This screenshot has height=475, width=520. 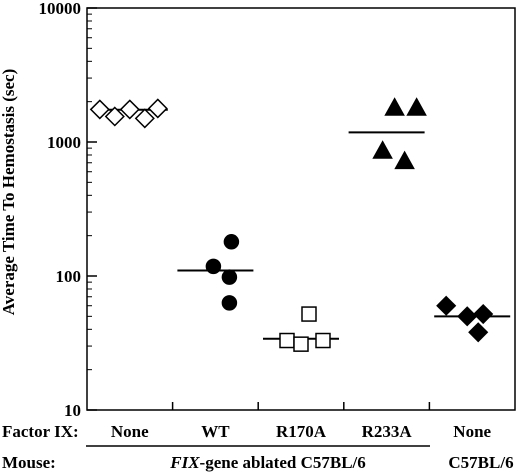 What do you see at coordinates (9, 192) in the screenshot?
I see `y-axis-label: Average Time To Hemostasis (sec)` at bounding box center [9, 192].